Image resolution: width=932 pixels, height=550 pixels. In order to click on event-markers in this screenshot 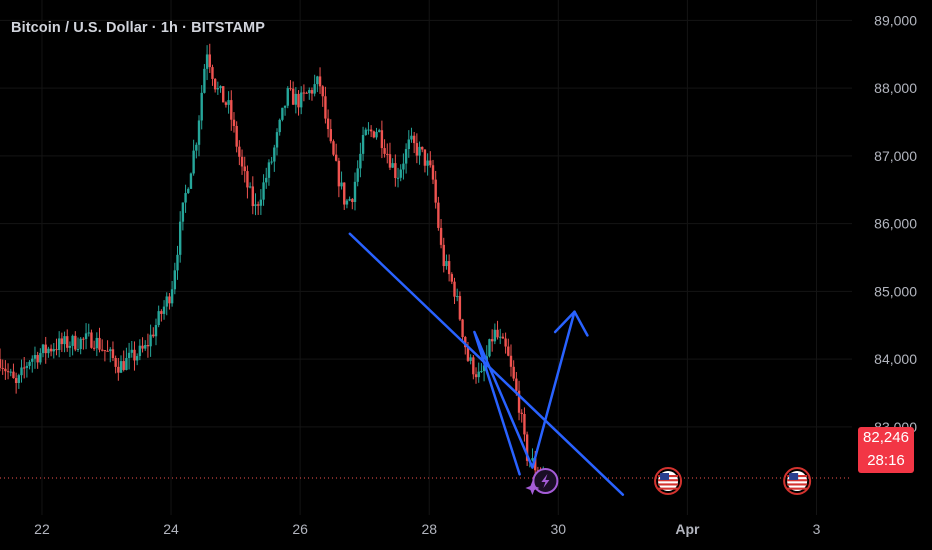, I will do `click(668, 481)`.